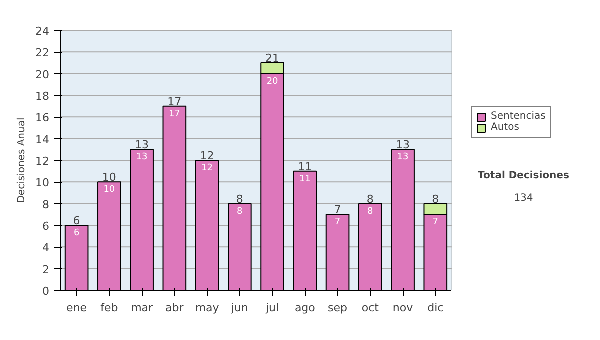 Image resolution: width=600 pixels, height=340 pixels. Describe the element at coordinates (338, 210) in the screenshot. I see `total-label: 7` at that location.